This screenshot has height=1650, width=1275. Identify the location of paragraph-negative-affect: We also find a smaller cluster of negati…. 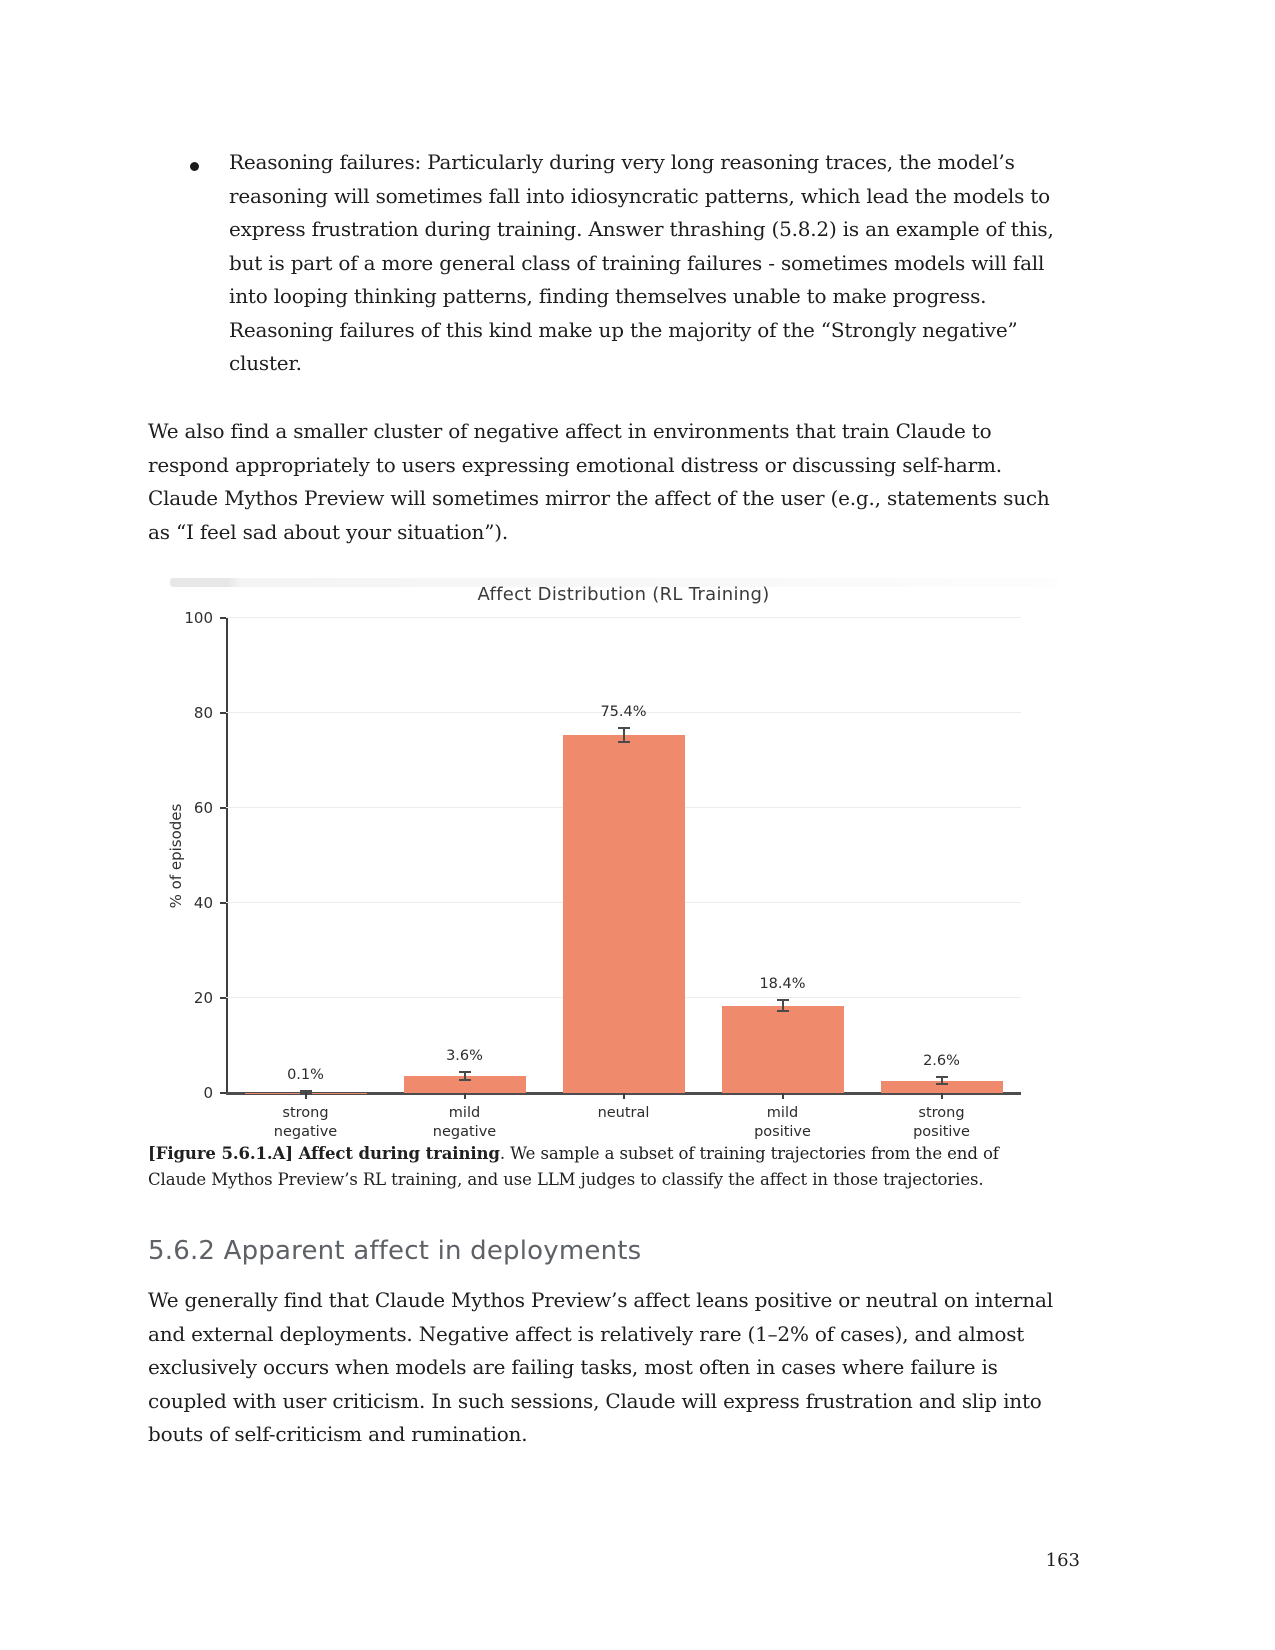
(599, 481).